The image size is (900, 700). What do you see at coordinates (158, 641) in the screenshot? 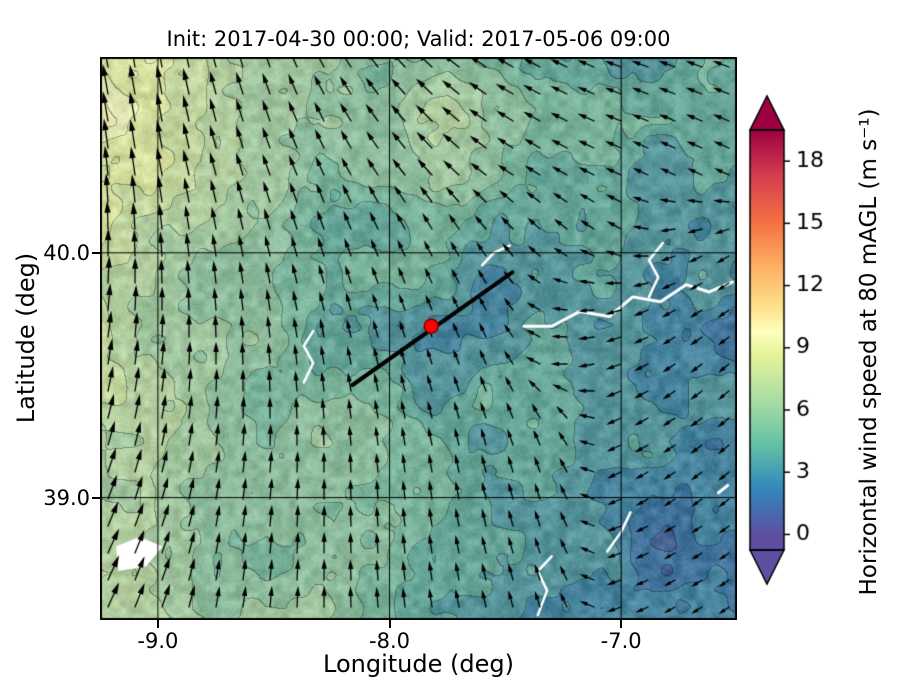
I see `x-tick-label: -9.0` at bounding box center [158, 641].